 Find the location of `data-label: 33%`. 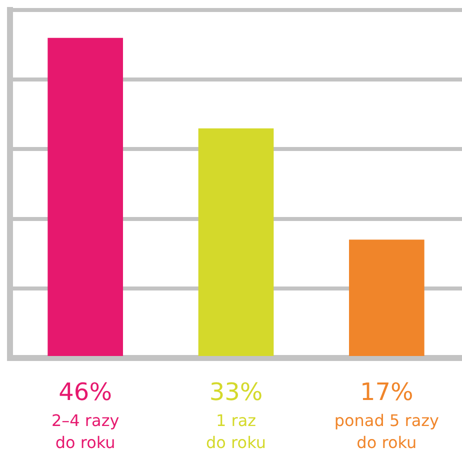

data-label: 33% is located at coordinates (236, 392).